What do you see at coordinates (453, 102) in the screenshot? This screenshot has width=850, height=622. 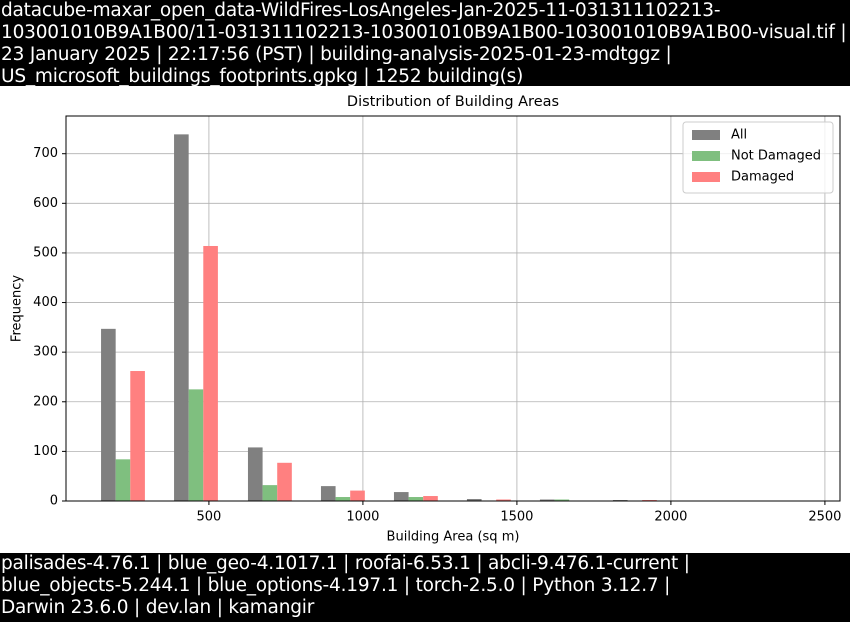 I see `chart-title: Distribution of Building Areas` at bounding box center [453, 102].